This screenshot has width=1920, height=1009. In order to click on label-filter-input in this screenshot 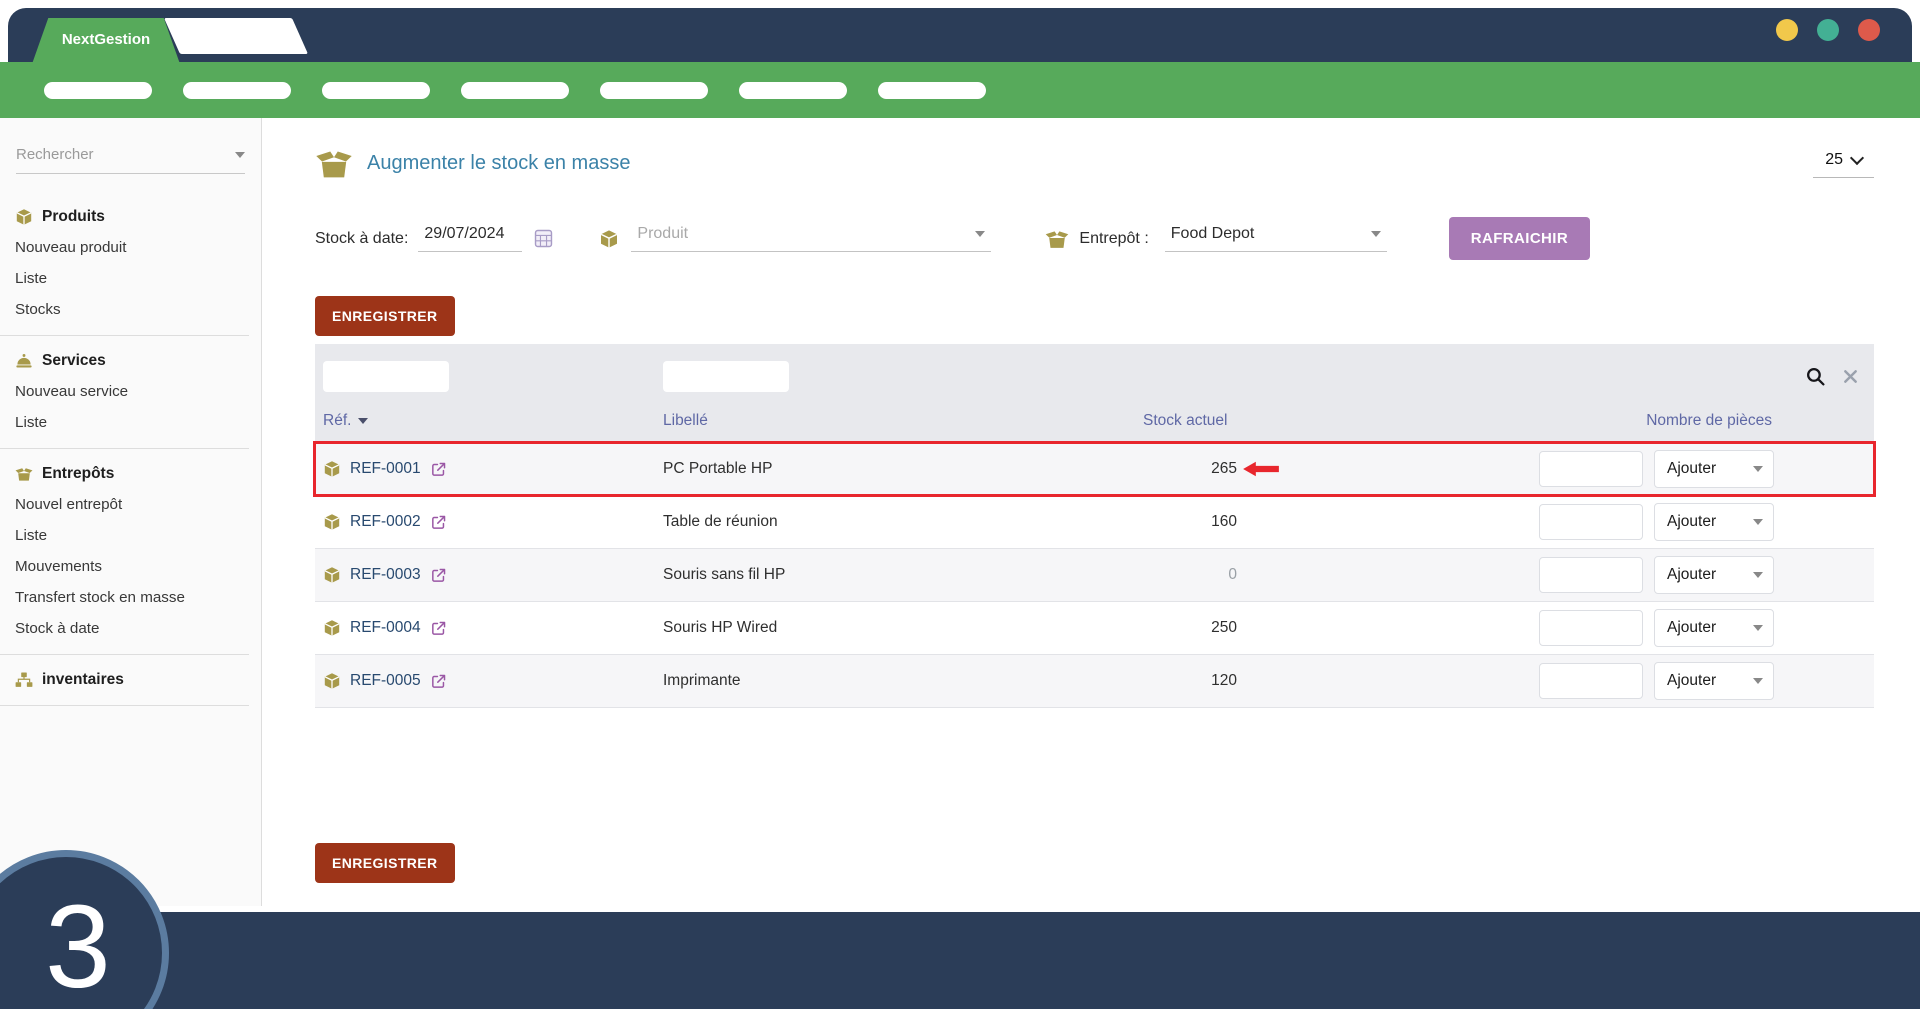, I will do `click(726, 376)`.